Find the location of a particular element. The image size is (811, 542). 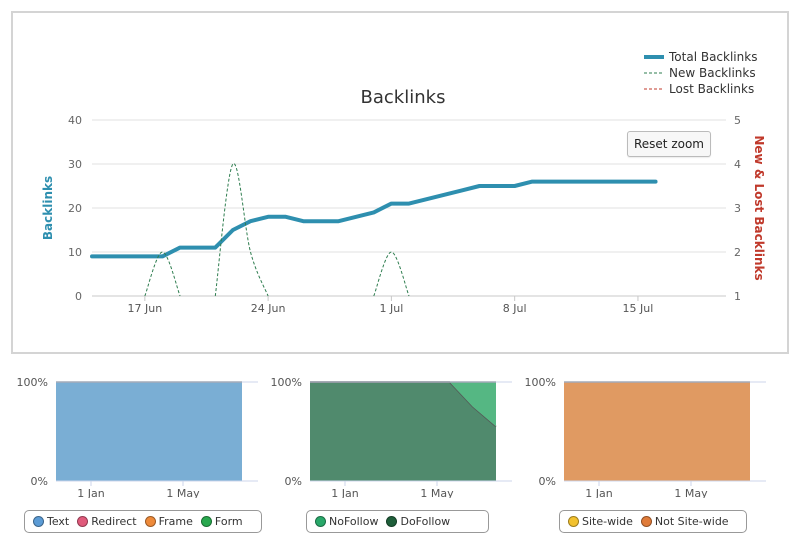

legend-label: Frame is located at coordinates (175, 521).